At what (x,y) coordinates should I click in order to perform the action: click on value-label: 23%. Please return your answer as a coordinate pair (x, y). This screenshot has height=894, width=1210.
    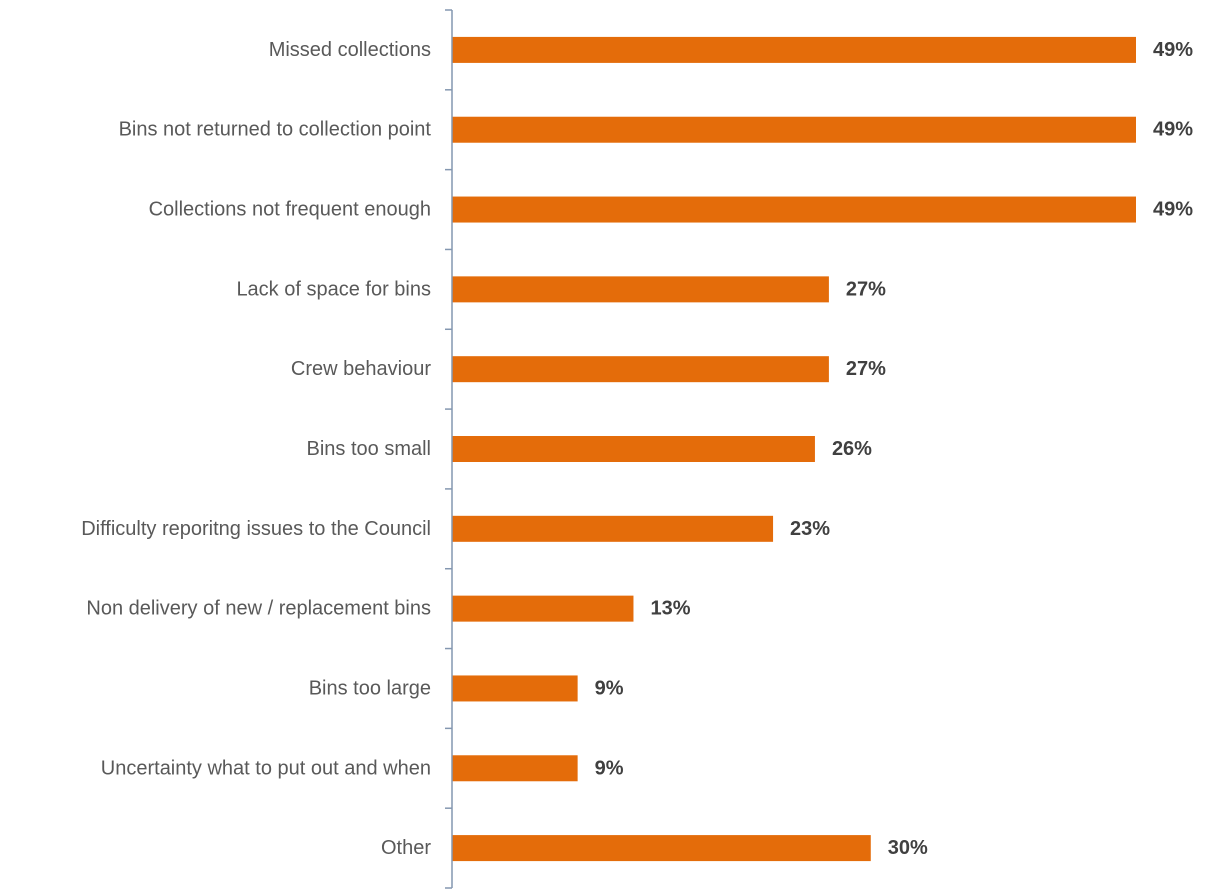
    Looking at the image, I should click on (810, 529).